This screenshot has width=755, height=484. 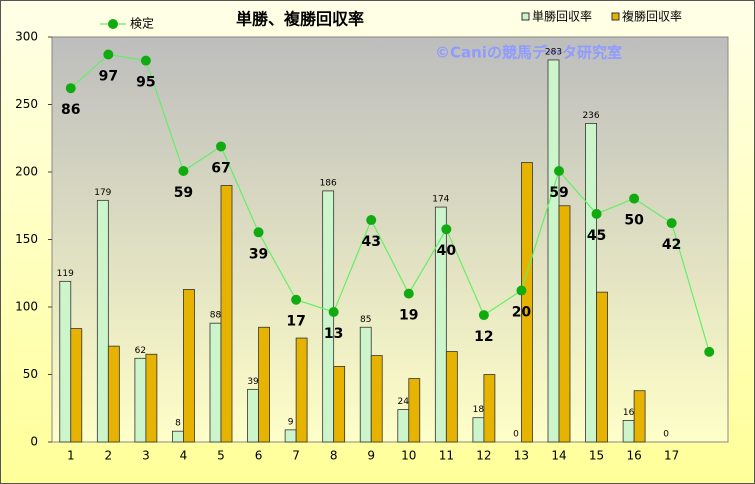 What do you see at coordinates (371, 456) in the screenshot?
I see `x-tick-label: 9` at bounding box center [371, 456].